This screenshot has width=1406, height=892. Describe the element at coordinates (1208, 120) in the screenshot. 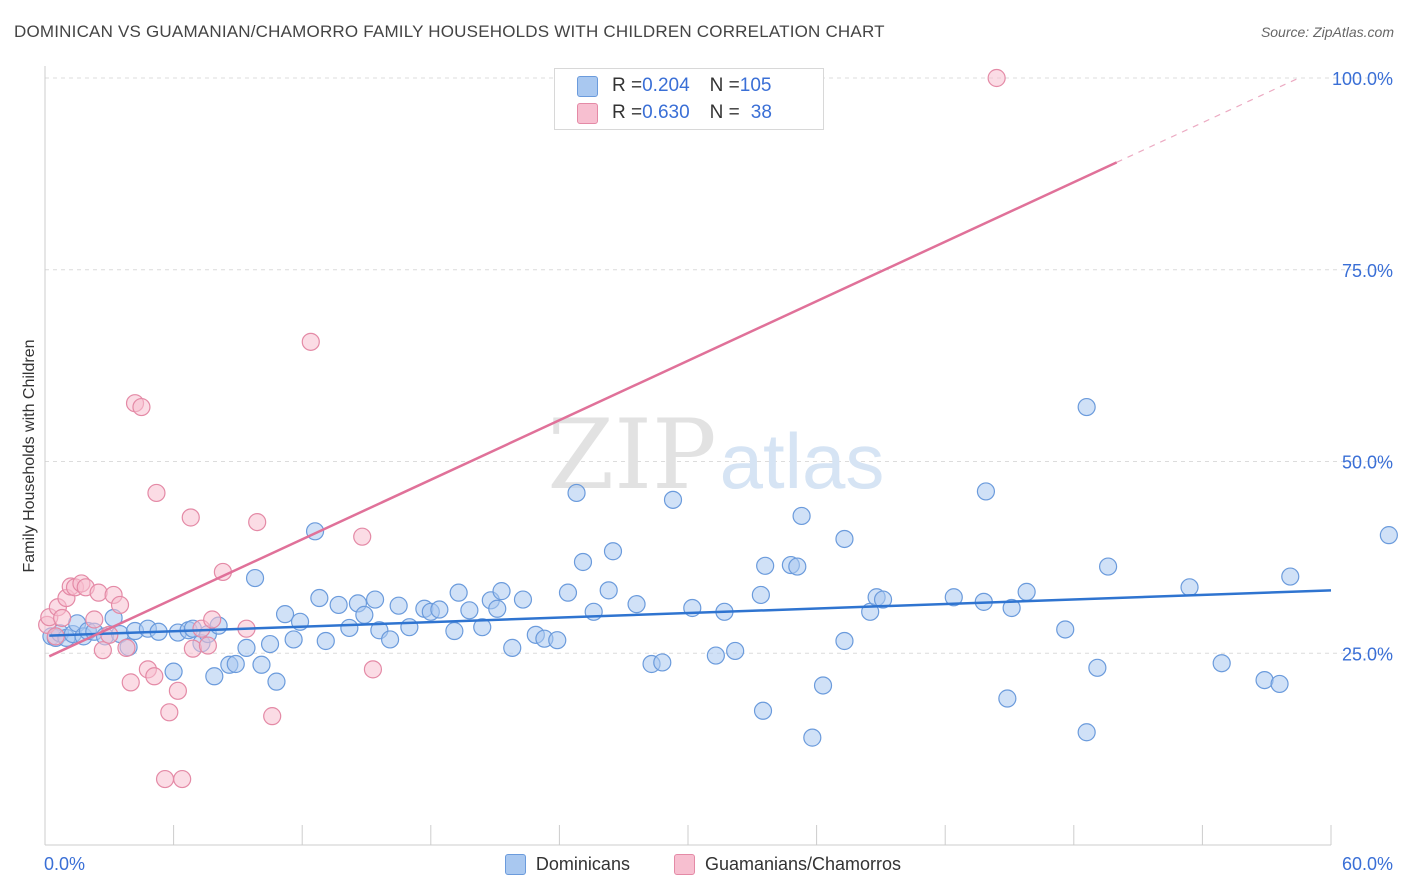

I see `guamanian-trend-extension` at that location.